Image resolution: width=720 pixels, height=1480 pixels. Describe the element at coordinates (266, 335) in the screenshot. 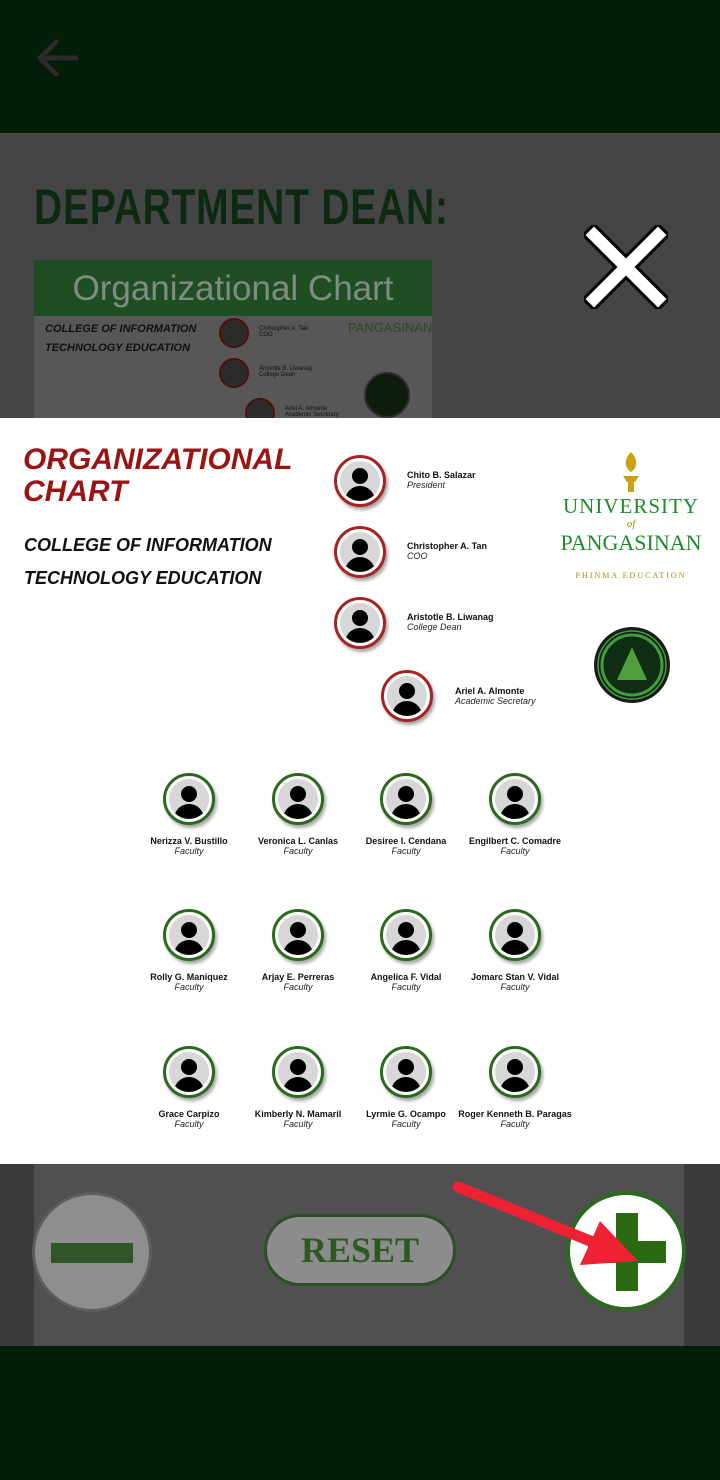

I see `background-role: COO` at that location.